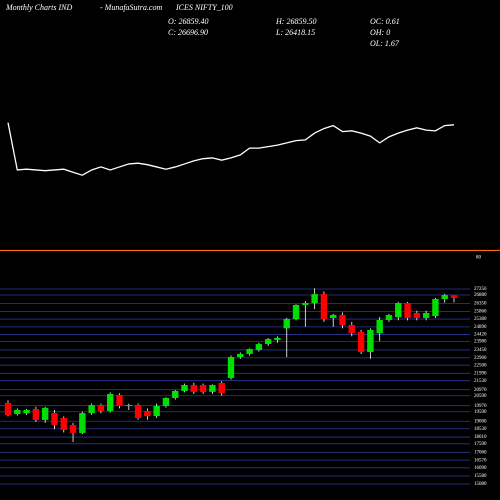 Image resolution: width=500 pixels, height=500 pixels. I want to click on level-label: 80, so click(479, 258).